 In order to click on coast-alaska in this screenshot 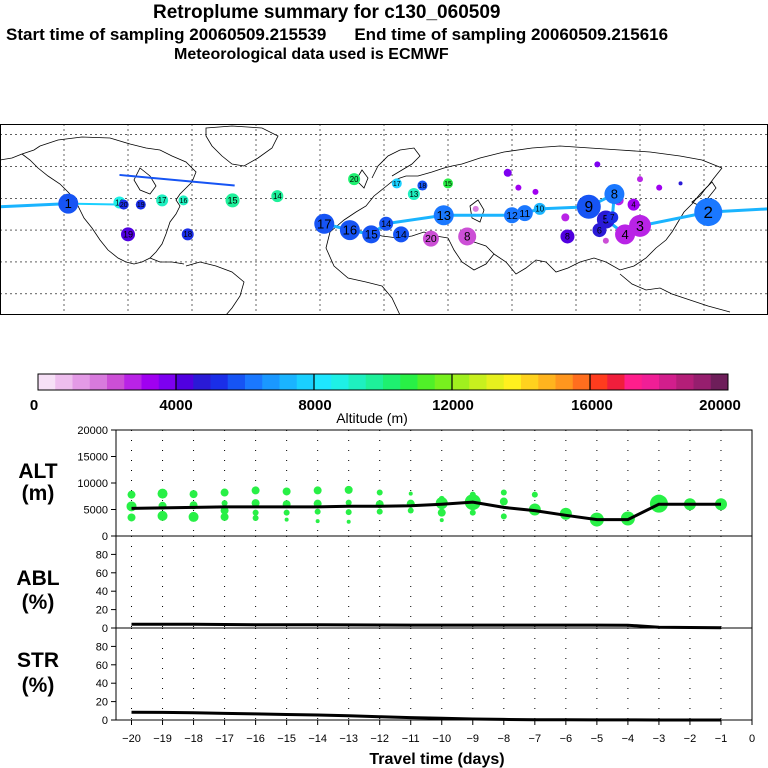, I will do `click(20, 153)`.